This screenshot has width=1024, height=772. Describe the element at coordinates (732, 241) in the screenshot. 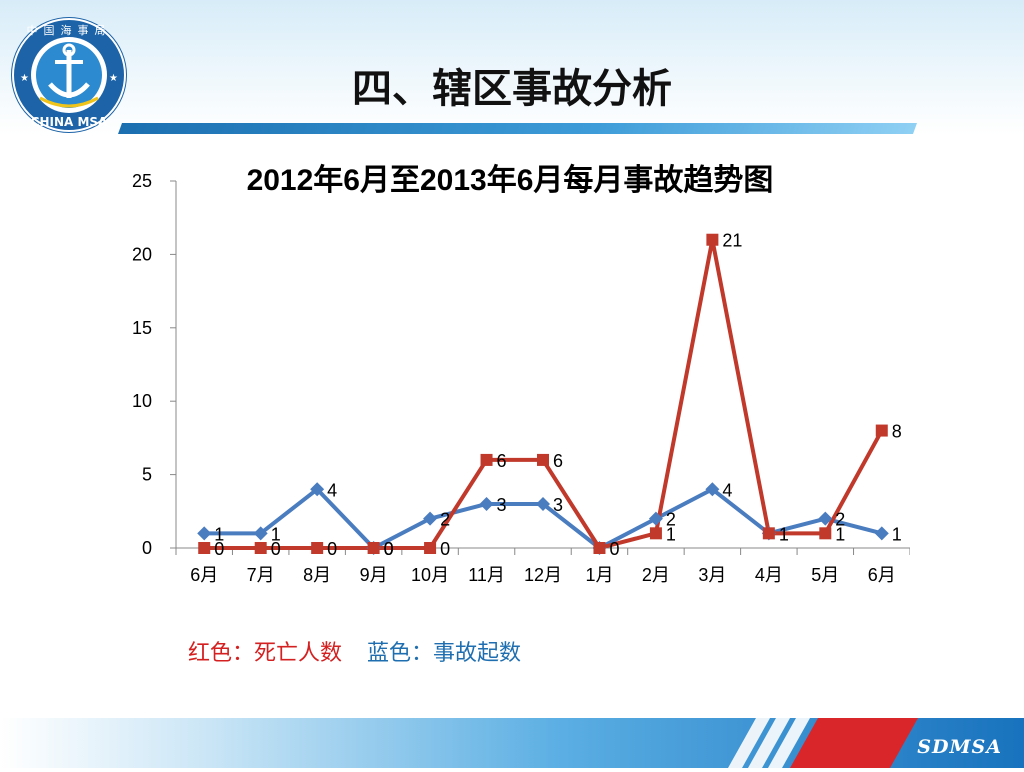

I see `data-label: 21` at that location.